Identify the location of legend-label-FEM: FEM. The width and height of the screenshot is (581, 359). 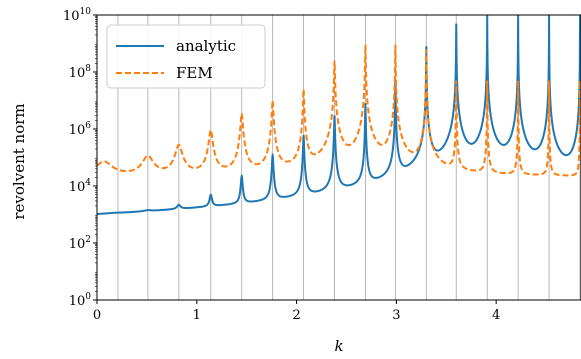
(194, 73).